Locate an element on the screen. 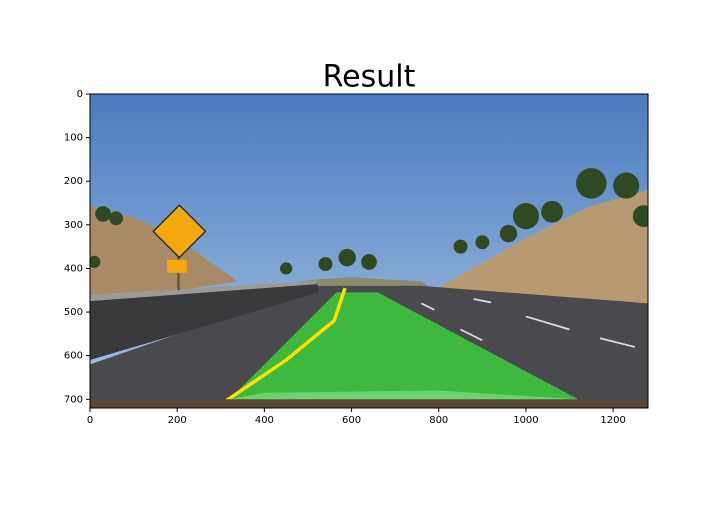  x-tick-label: 800 is located at coordinates (438, 420).